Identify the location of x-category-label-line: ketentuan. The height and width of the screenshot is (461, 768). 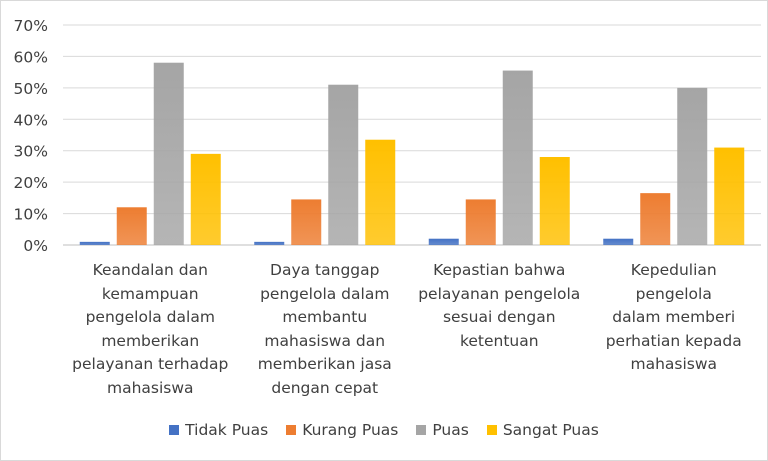
(499, 340).